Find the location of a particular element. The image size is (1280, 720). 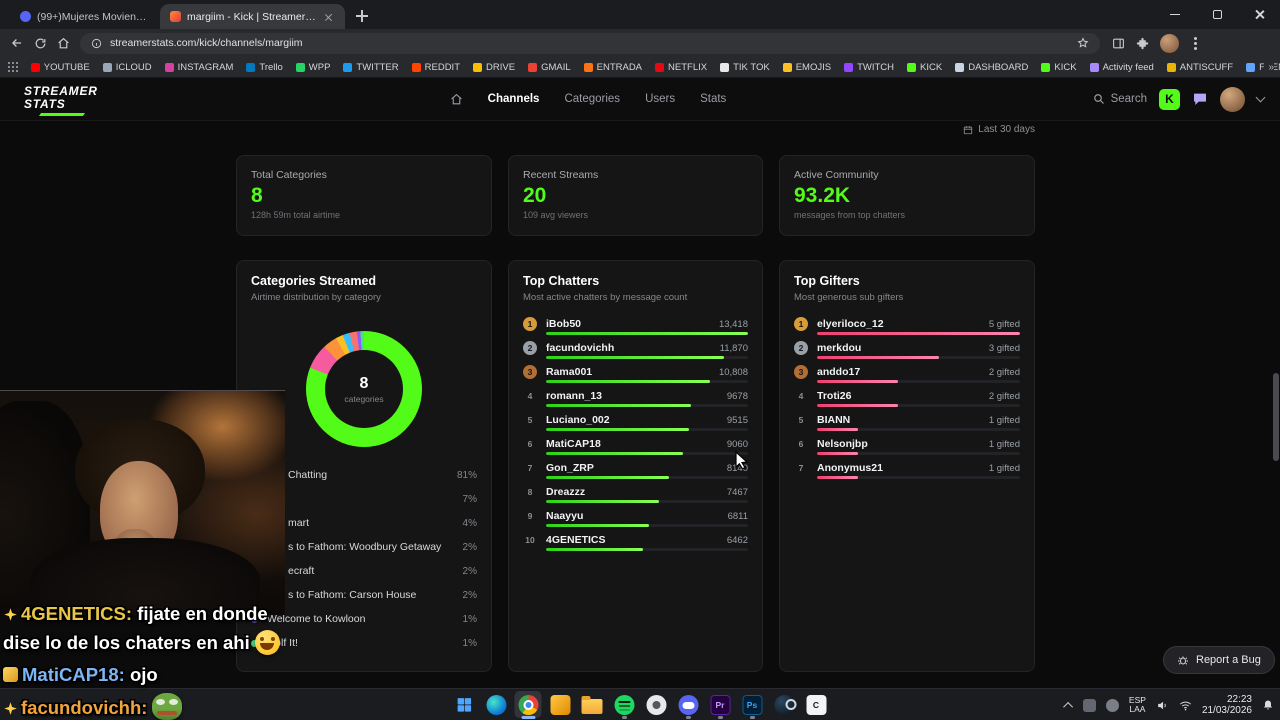

nav-categories: Categories is located at coordinates (592, 99).